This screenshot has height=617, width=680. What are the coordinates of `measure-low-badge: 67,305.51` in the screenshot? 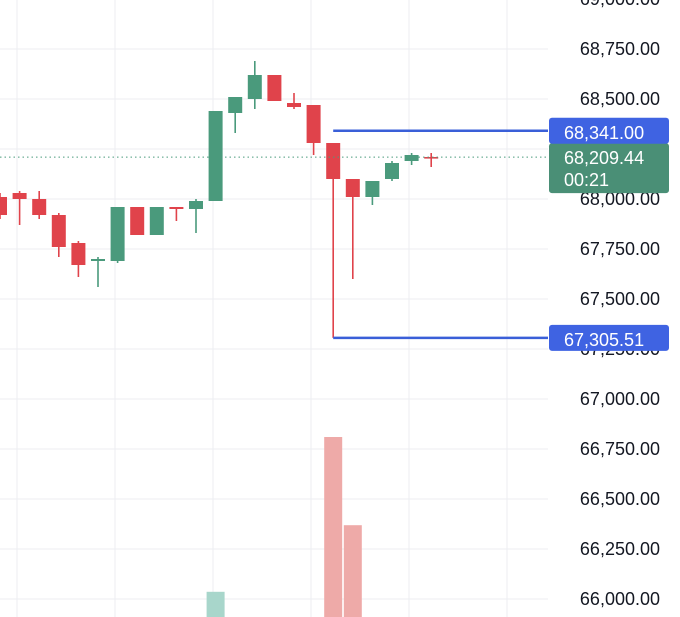 It's located at (609, 337).